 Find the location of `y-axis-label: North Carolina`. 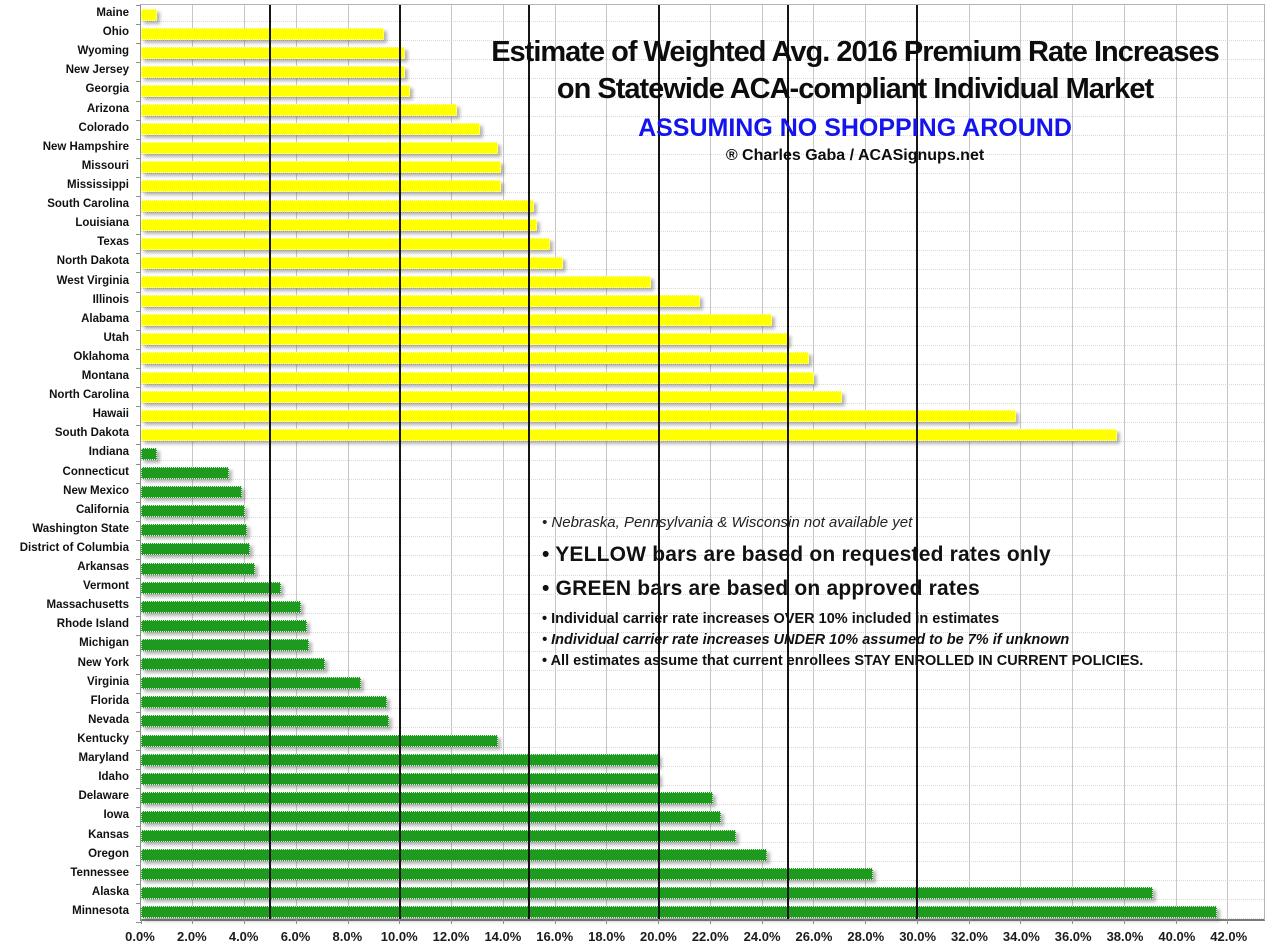

y-axis-label: North Carolina is located at coordinates (89, 395).